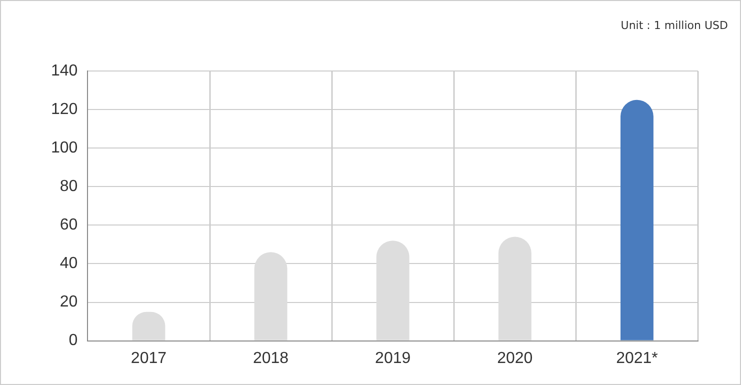 This screenshot has width=741, height=385. What do you see at coordinates (69, 302) in the screenshot?
I see `y-tick-label: 20` at bounding box center [69, 302].